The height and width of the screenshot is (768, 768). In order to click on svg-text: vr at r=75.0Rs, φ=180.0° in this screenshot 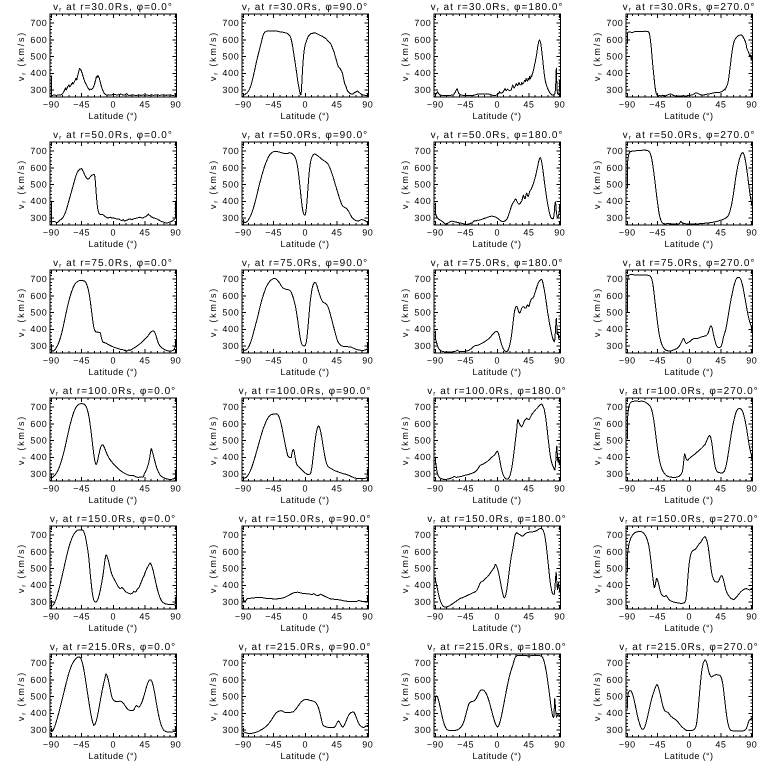, I will do `click(497, 264)`.